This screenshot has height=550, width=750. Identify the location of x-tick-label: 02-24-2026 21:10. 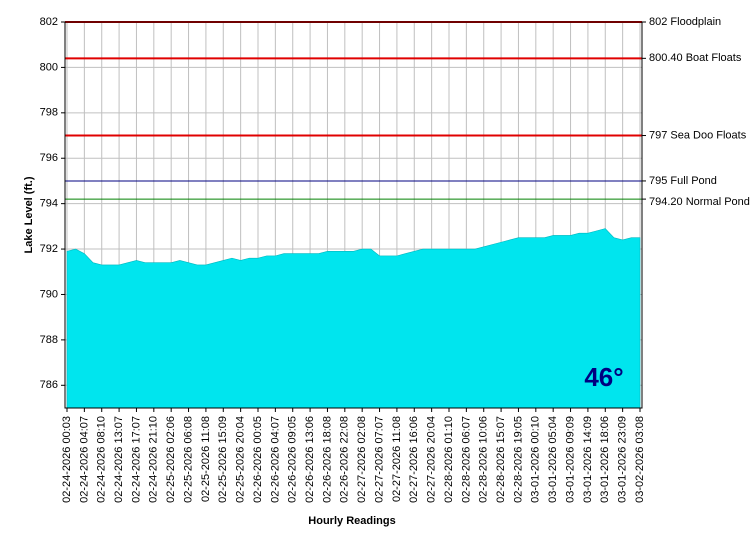
(154, 459).